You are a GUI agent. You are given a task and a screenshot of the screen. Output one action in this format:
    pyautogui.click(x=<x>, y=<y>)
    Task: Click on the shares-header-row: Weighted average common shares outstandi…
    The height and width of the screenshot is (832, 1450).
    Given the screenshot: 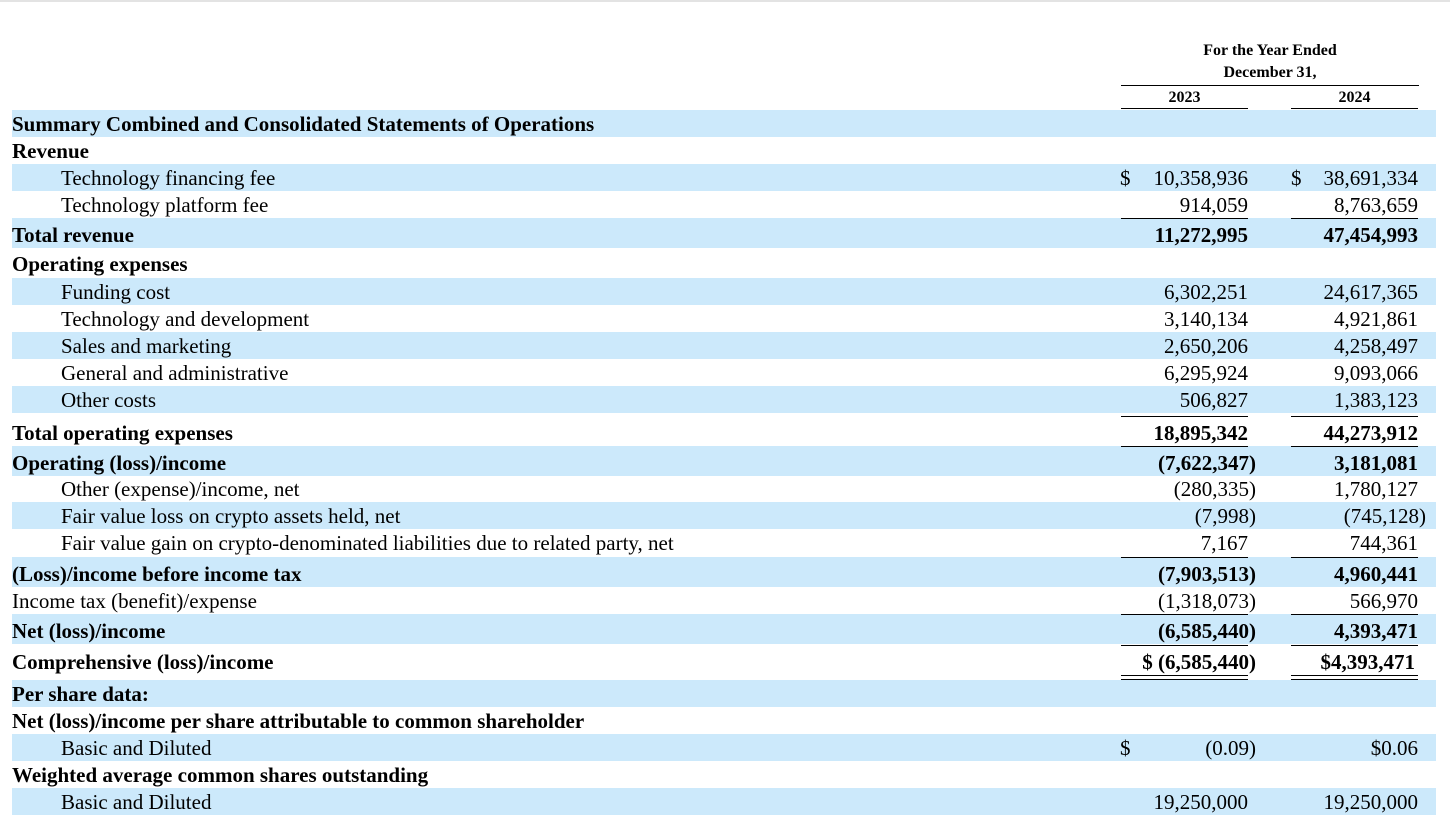 What is the action you would take?
    pyautogui.click(x=724, y=774)
    